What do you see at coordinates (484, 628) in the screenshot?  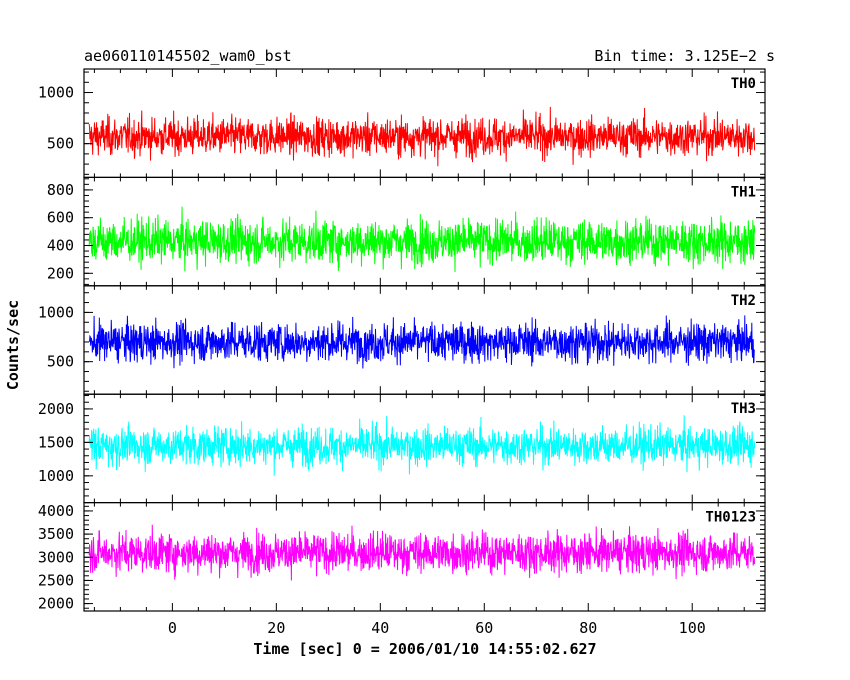 I see `x-tick-label: 60` at bounding box center [484, 628].